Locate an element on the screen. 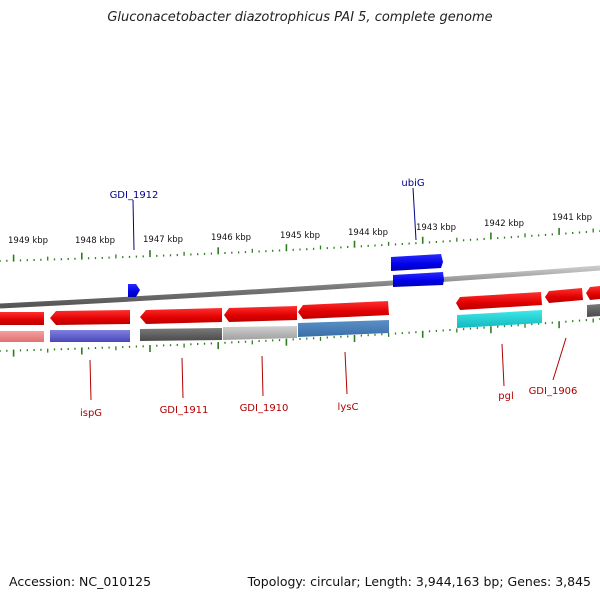 This screenshot has width=600, height=600. gene-arrow-gdi-1911 is located at coordinates (181, 316).